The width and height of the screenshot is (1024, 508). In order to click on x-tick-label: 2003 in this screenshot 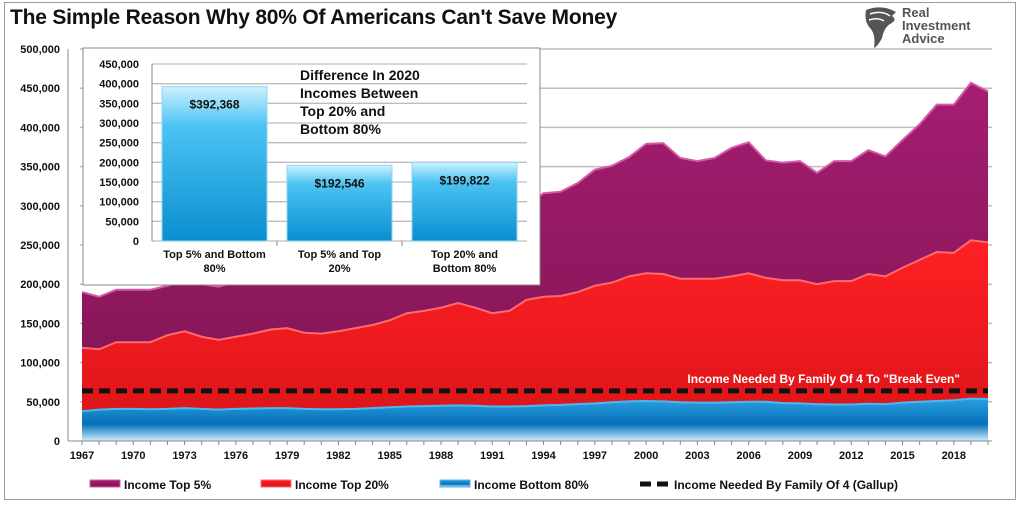, I will do `click(697, 456)`.